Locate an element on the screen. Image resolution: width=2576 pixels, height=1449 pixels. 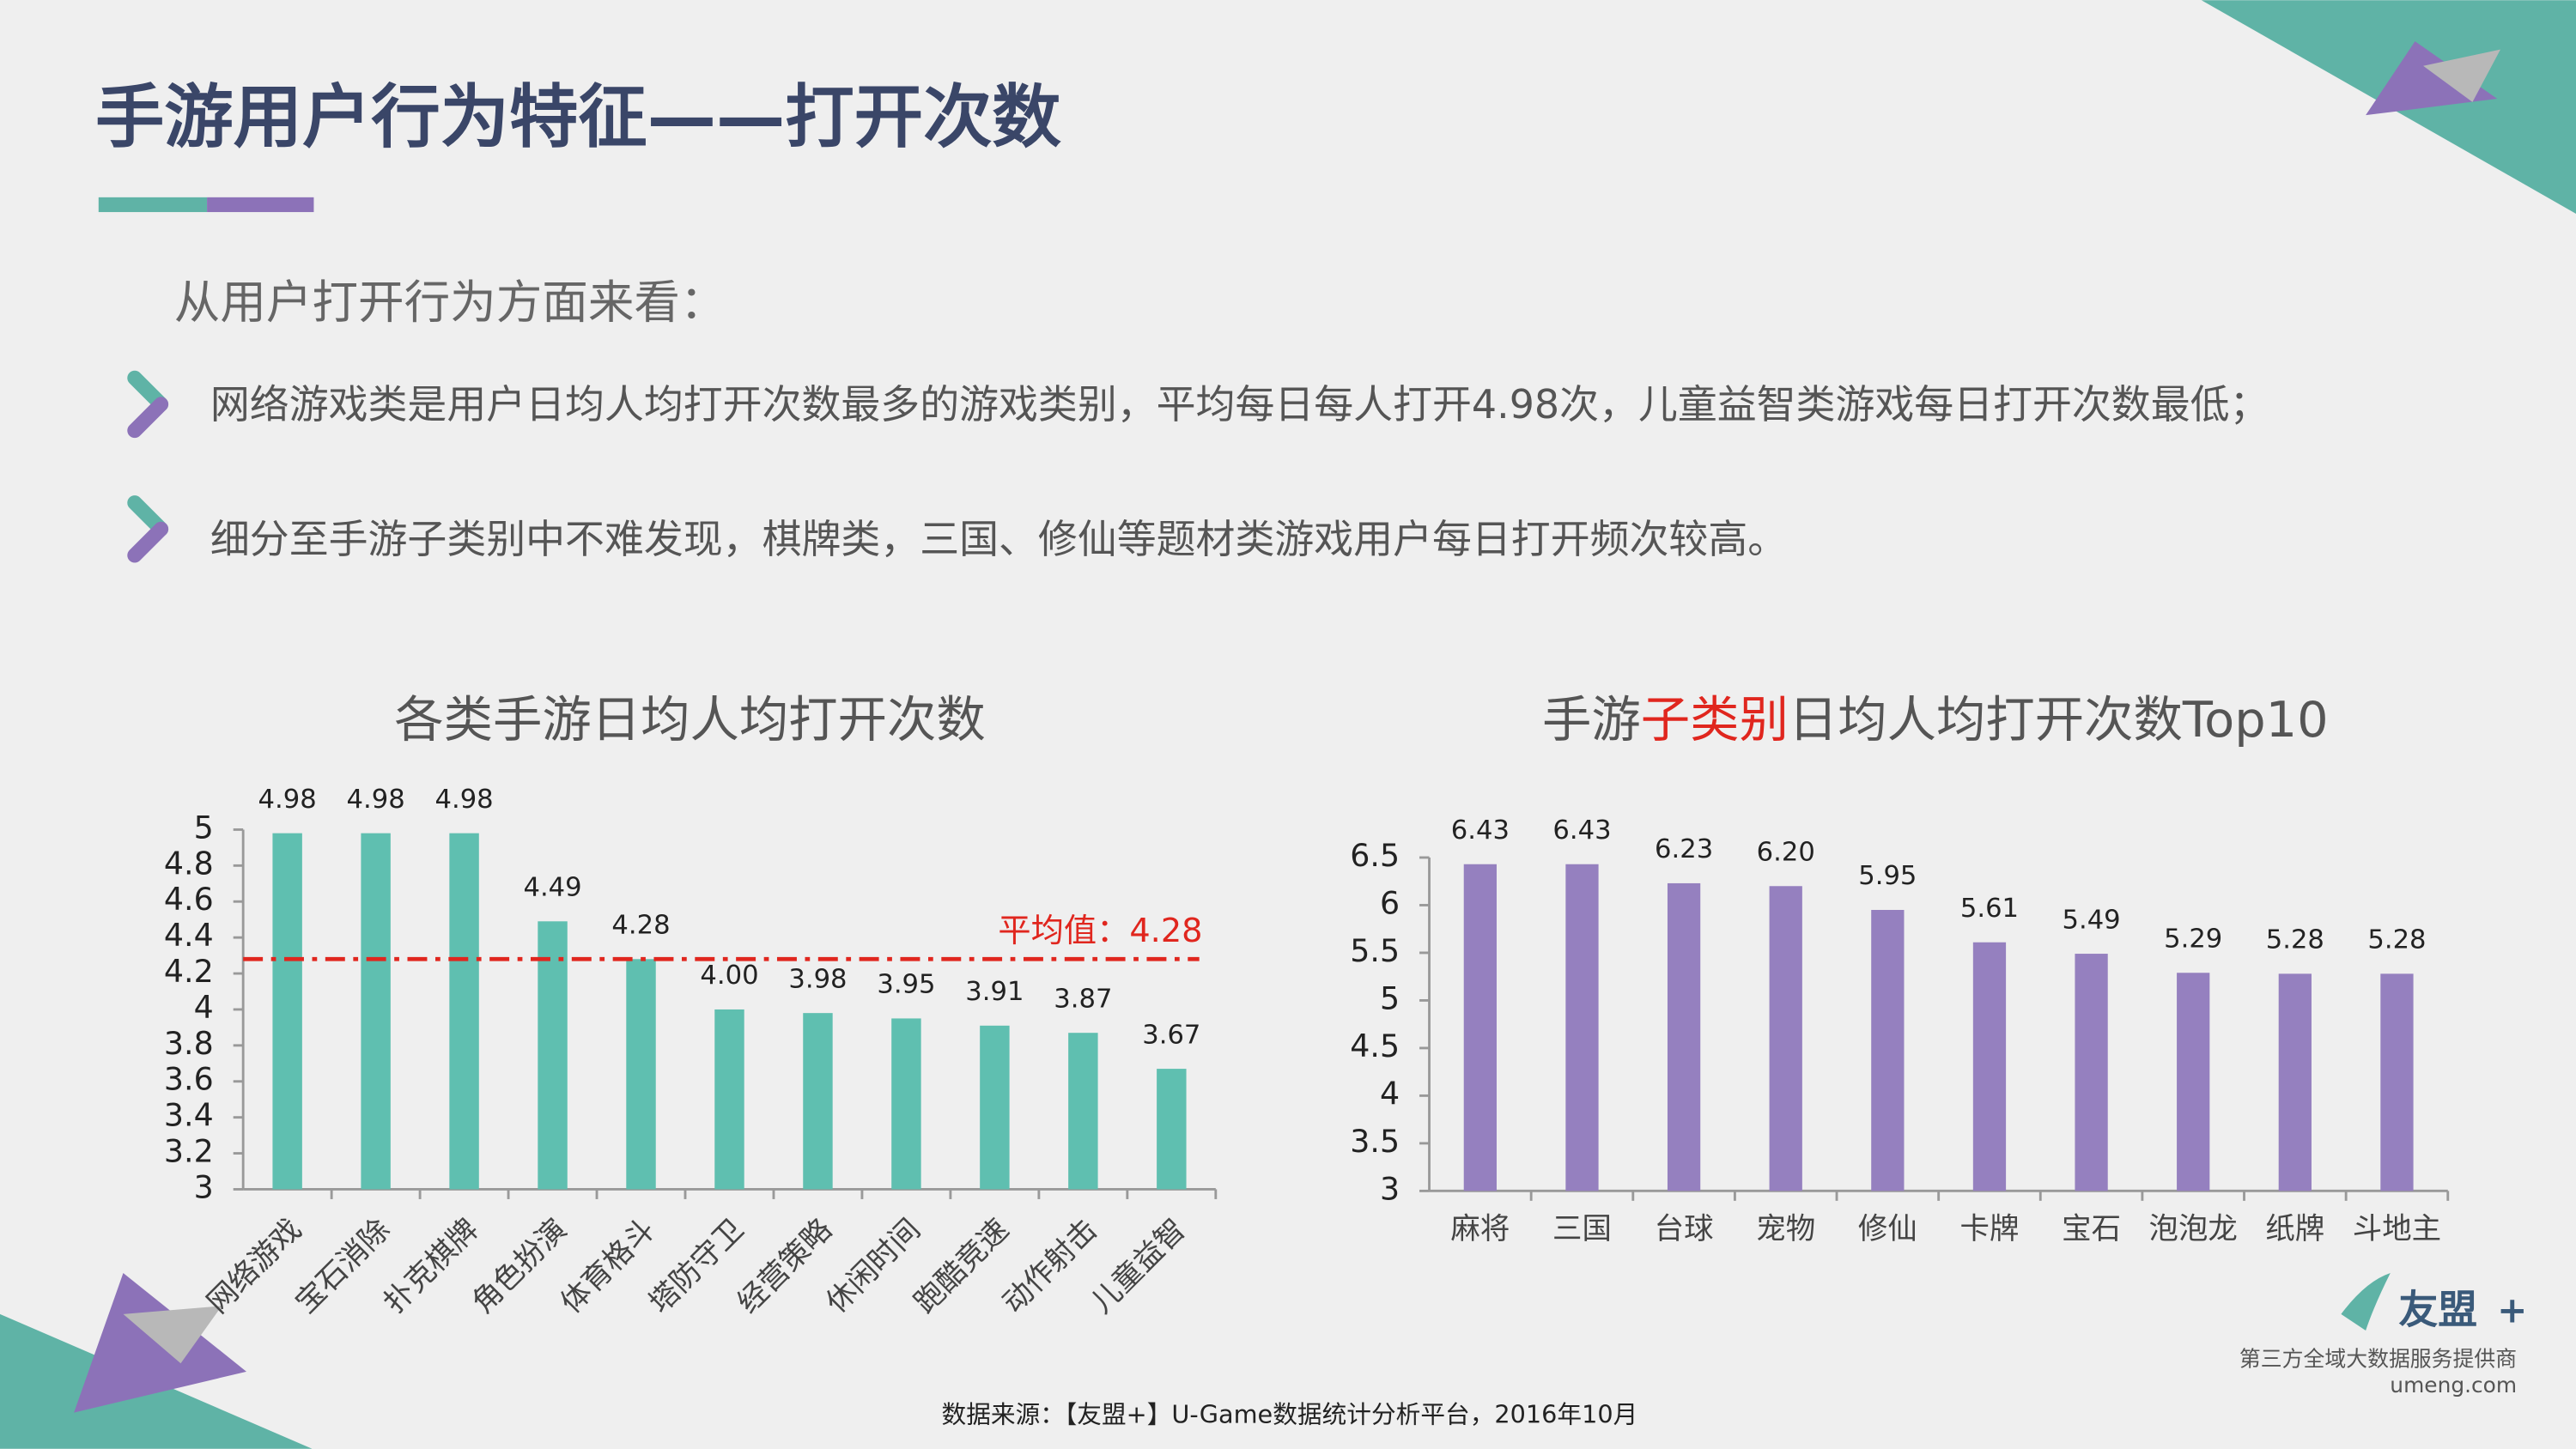
value-label: 5.95 is located at coordinates (1887, 876).